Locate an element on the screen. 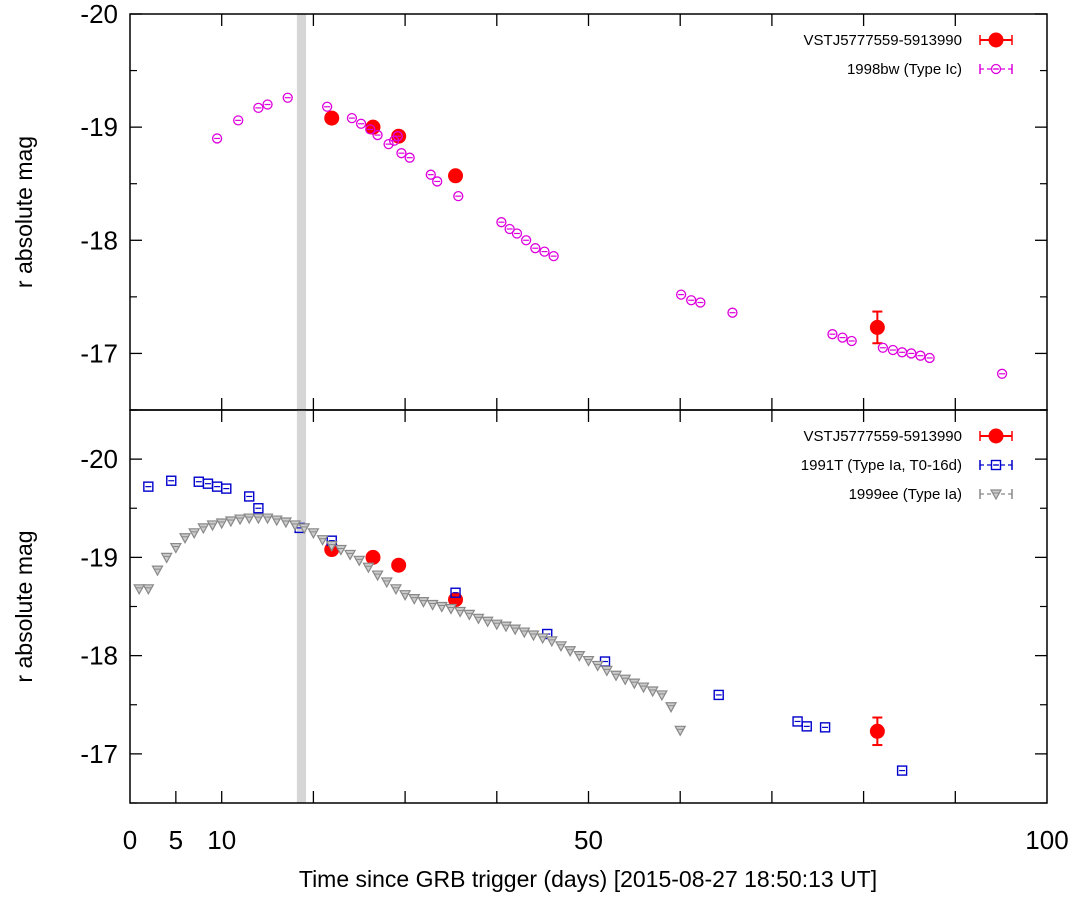 This screenshot has width=1081, height=904. legend-label: 1991T (Type Ia, T0-16d) is located at coordinates (881, 465).